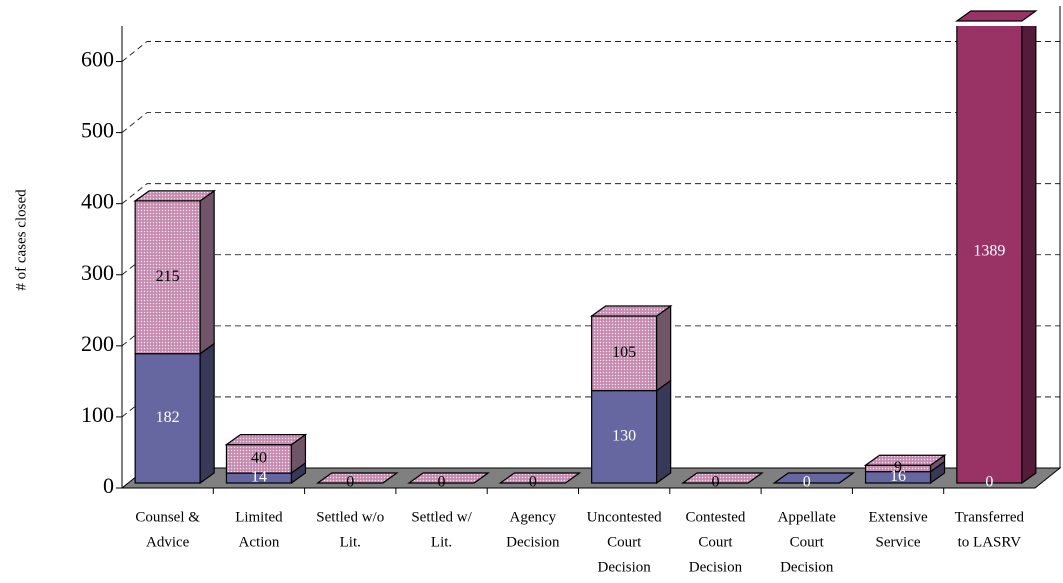 This screenshot has height=583, width=1063. I want to click on y-tick-label: 100, so click(97, 414).